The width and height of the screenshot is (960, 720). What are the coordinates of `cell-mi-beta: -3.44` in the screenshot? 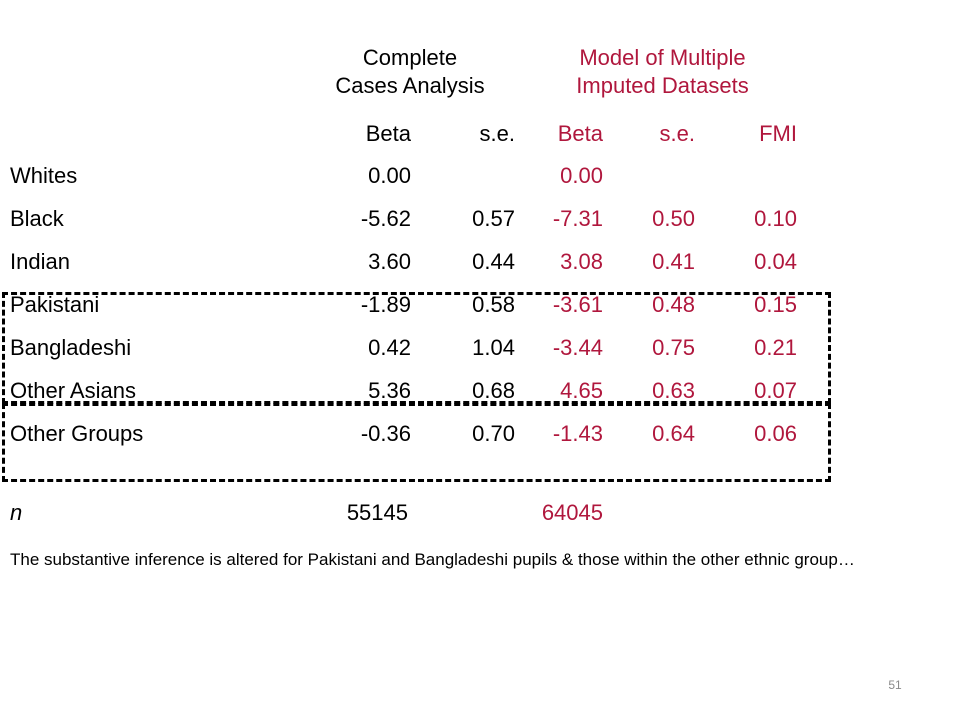 It's located at (577, 347).